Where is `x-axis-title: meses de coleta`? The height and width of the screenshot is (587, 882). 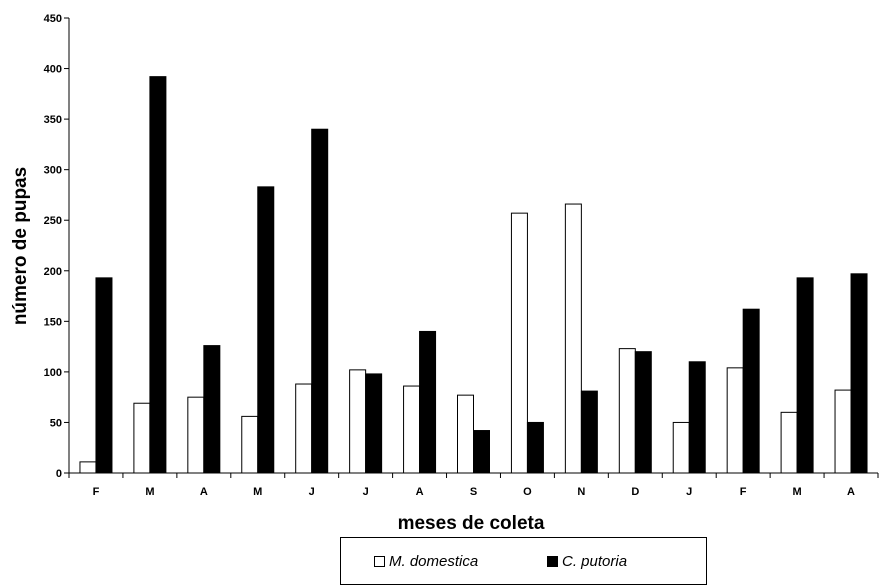
x-axis-title: meses de coleta is located at coordinates (471, 523).